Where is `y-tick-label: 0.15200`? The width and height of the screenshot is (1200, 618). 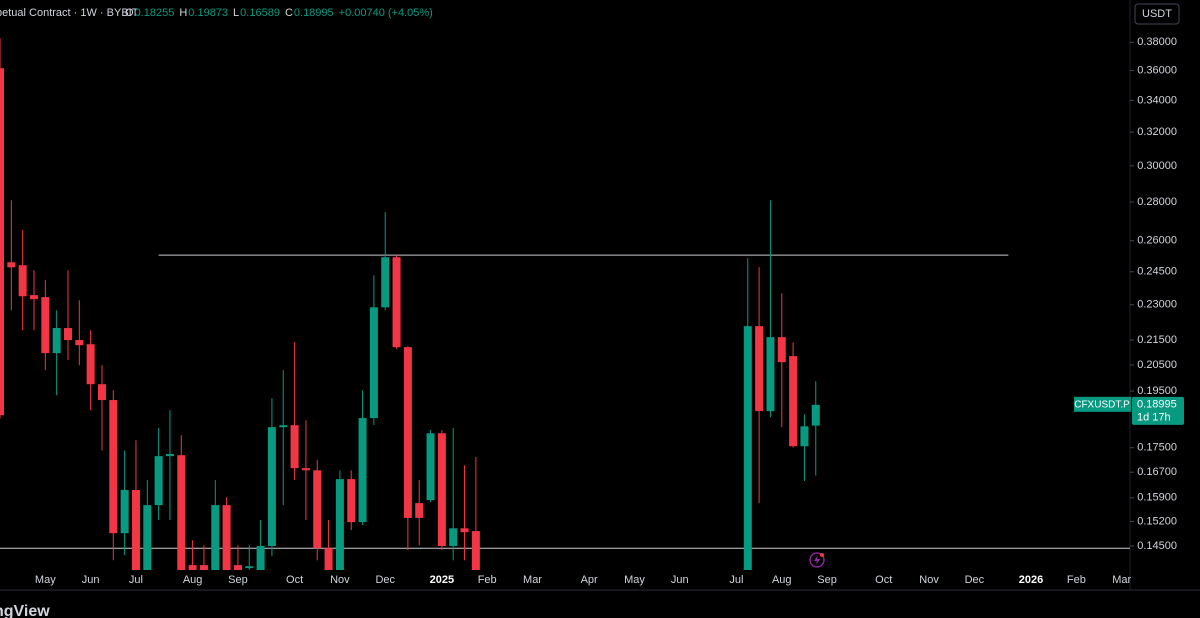 y-tick-label: 0.15200 is located at coordinates (1157, 521).